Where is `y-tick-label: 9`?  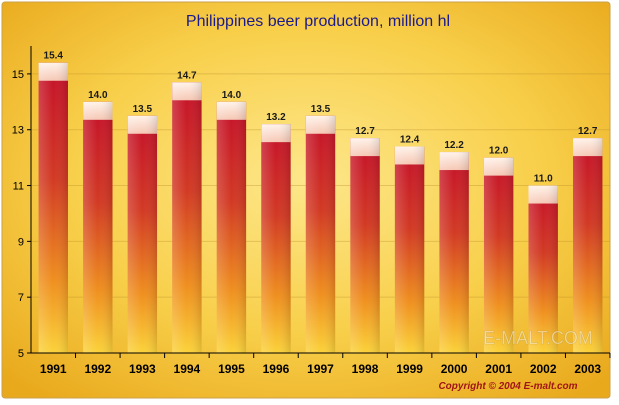 y-tick-label: 9 is located at coordinates (21, 242).